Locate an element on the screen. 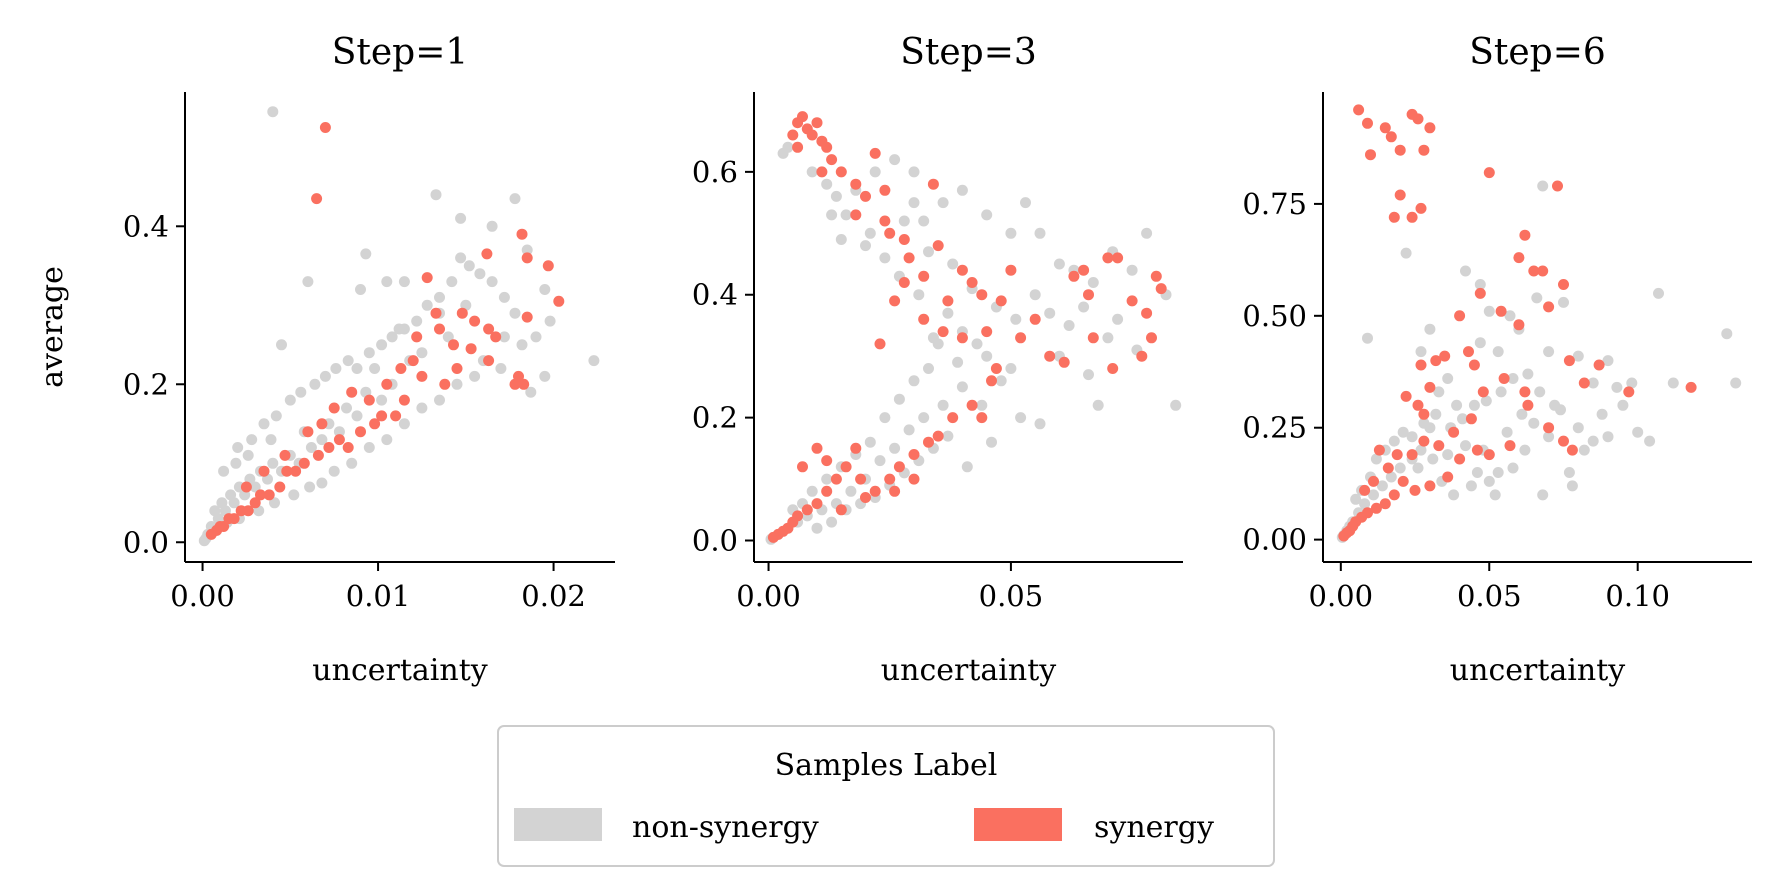 Image resolution: width=1770 pixels, height=893 pixels. x-tick-label: 0.05 is located at coordinates (1489, 596).